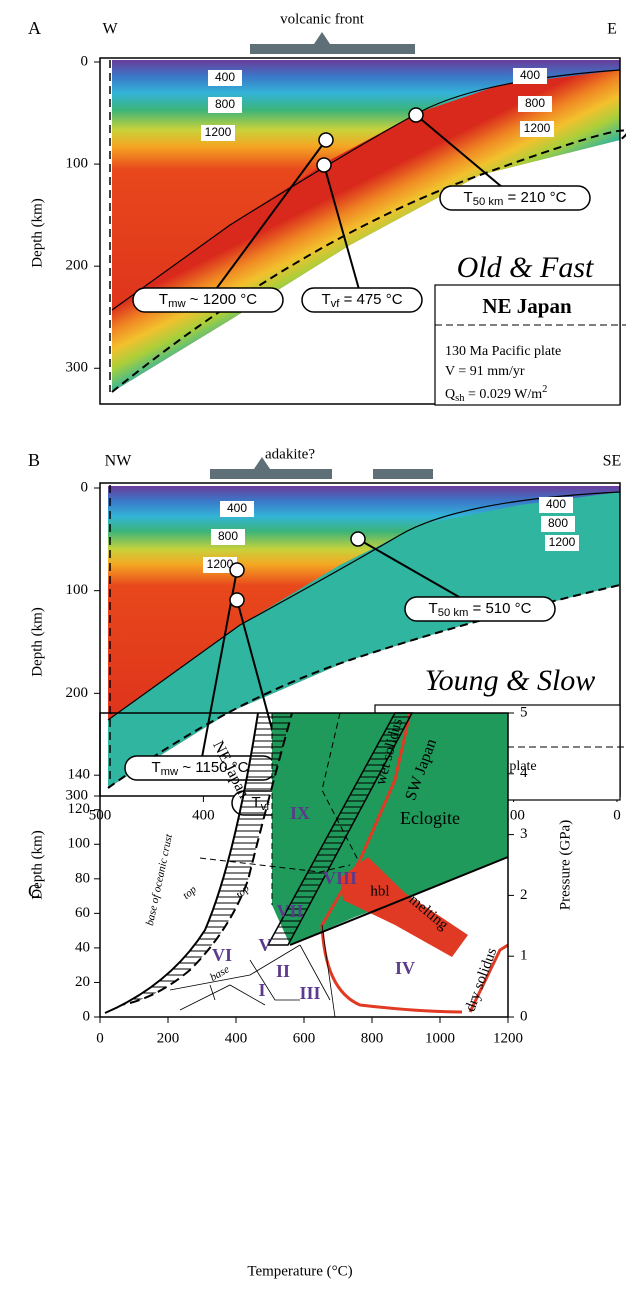 This screenshot has height=1299, width=626. I want to click on info-box, so click(527, 345).